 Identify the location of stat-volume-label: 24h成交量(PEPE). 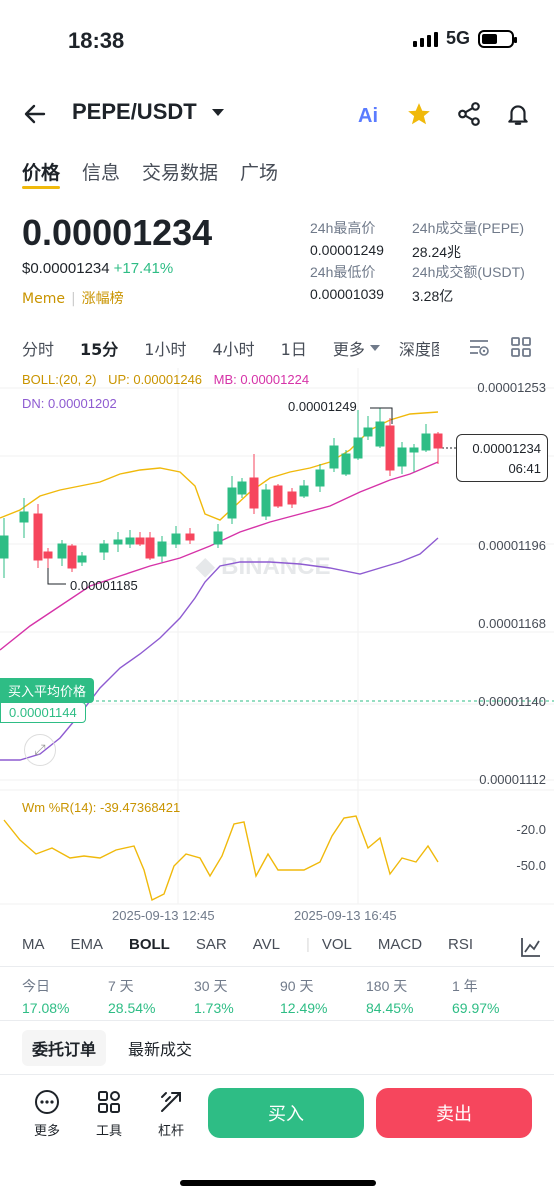
(468, 228).